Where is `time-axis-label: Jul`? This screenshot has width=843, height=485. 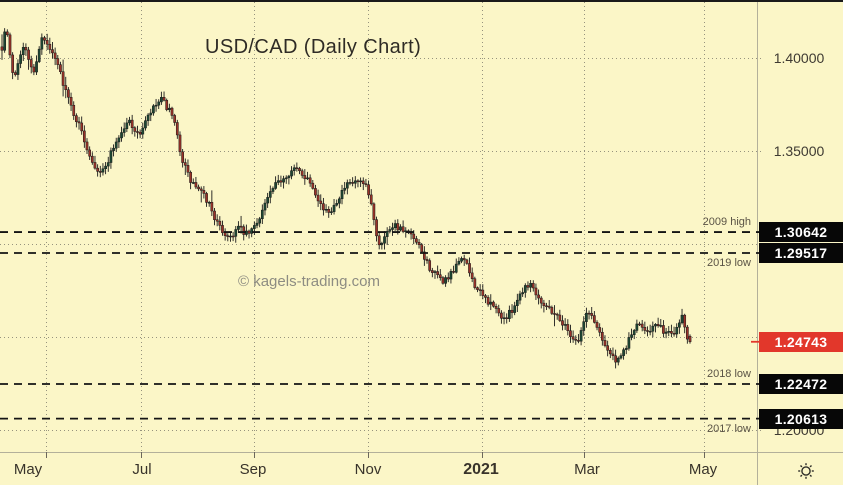
time-axis-label: Jul is located at coordinates (142, 469).